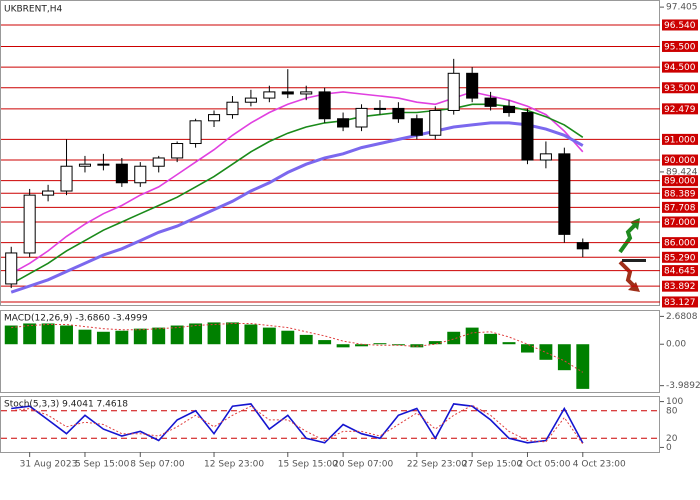 This screenshot has height=500, width=700. I want to click on x-tick-label: 4 Oct 23:00, so click(599, 465).